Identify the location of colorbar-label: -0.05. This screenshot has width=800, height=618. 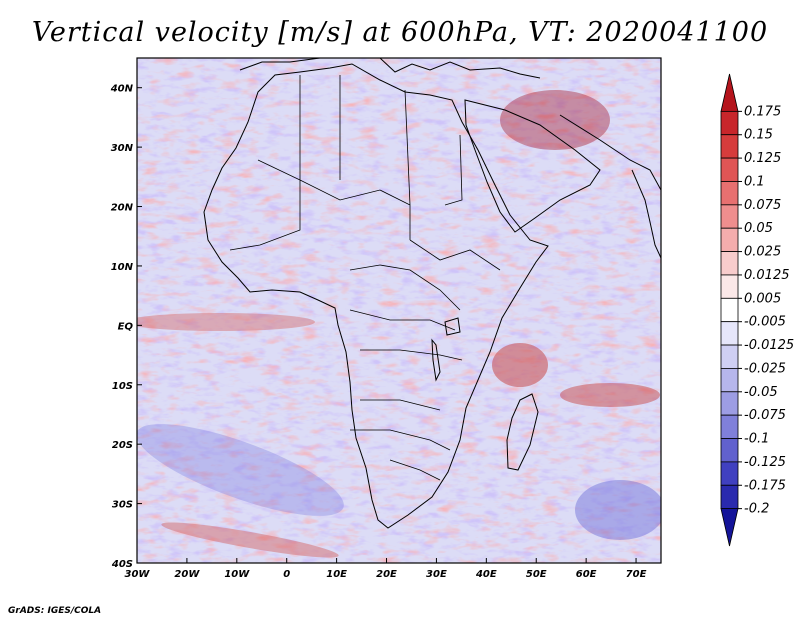
(761, 392).